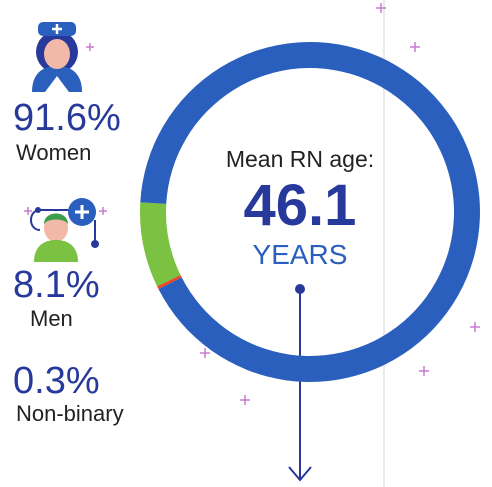  I want to click on arrow, so click(300, 383).